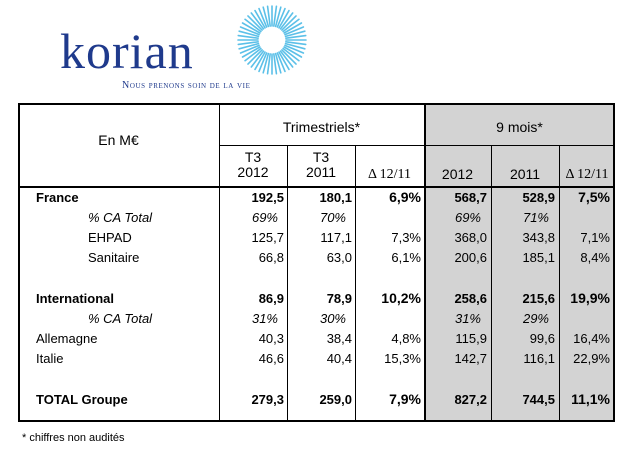 The width and height of the screenshot is (640, 450). I want to click on cell-sanitaire-5: 8,4%, so click(595, 257).